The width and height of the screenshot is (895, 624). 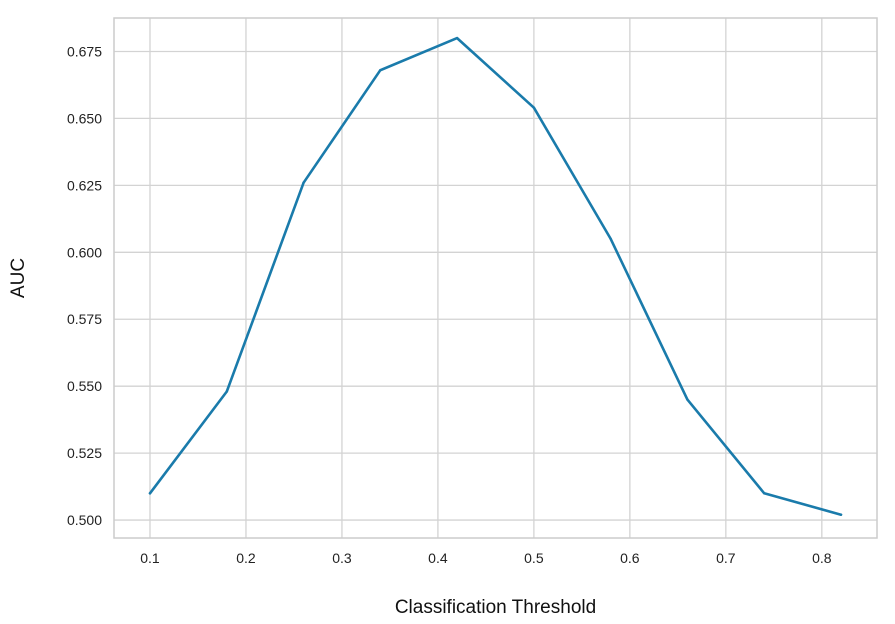 I want to click on y-tick-label: 0.575, so click(x=84, y=319).